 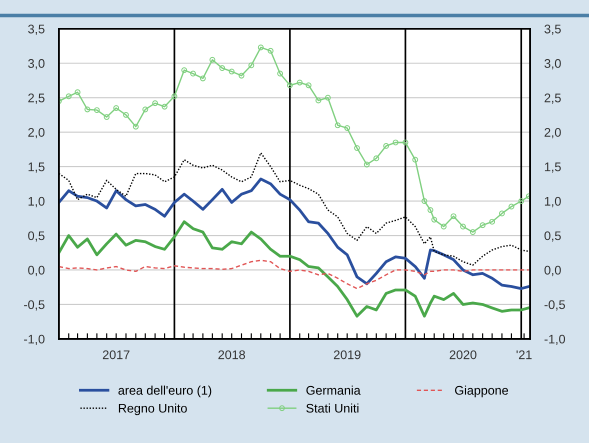 I want to click on y-tick-label: 2,5, so click(x=36, y=99).